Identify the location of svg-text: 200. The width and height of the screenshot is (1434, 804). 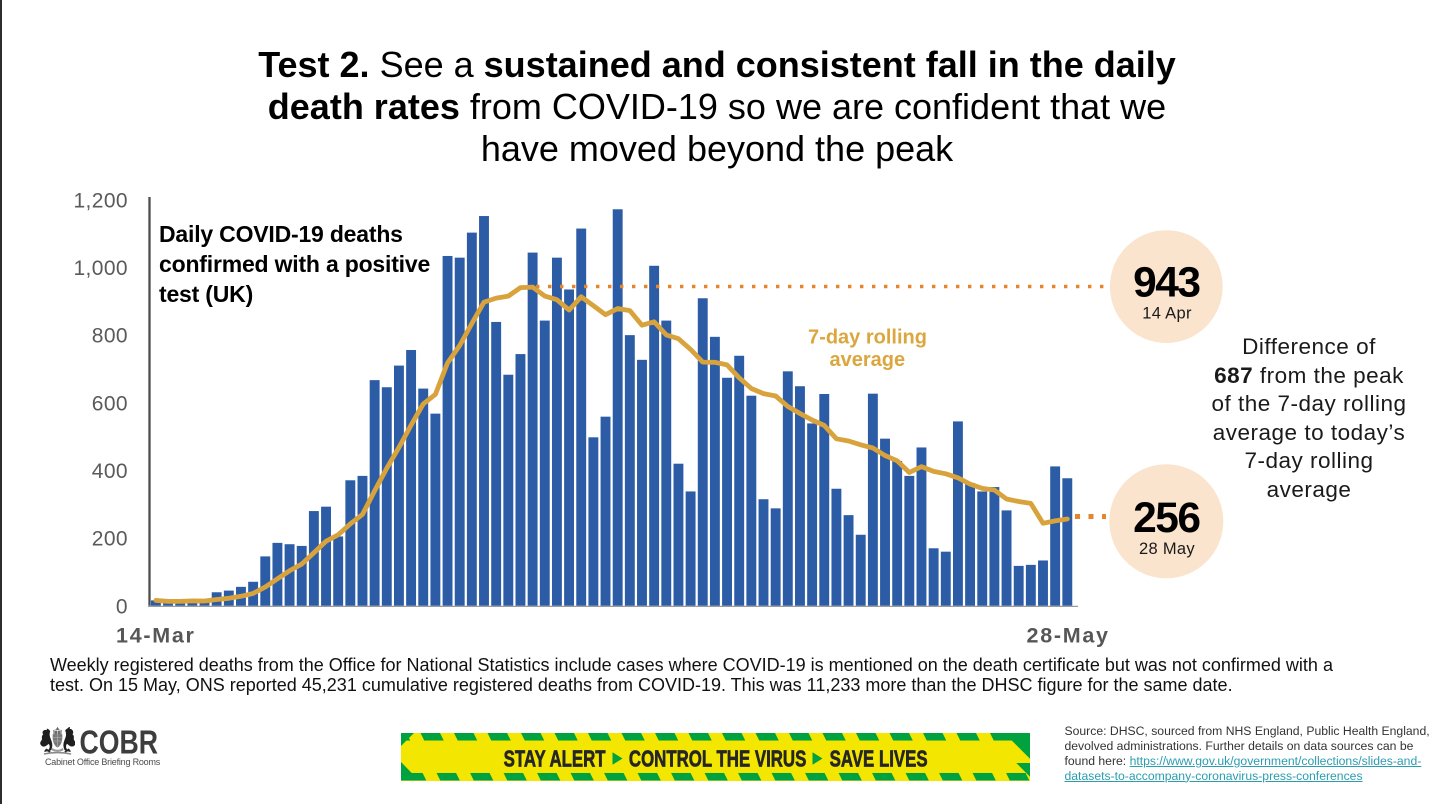
(110, 539).